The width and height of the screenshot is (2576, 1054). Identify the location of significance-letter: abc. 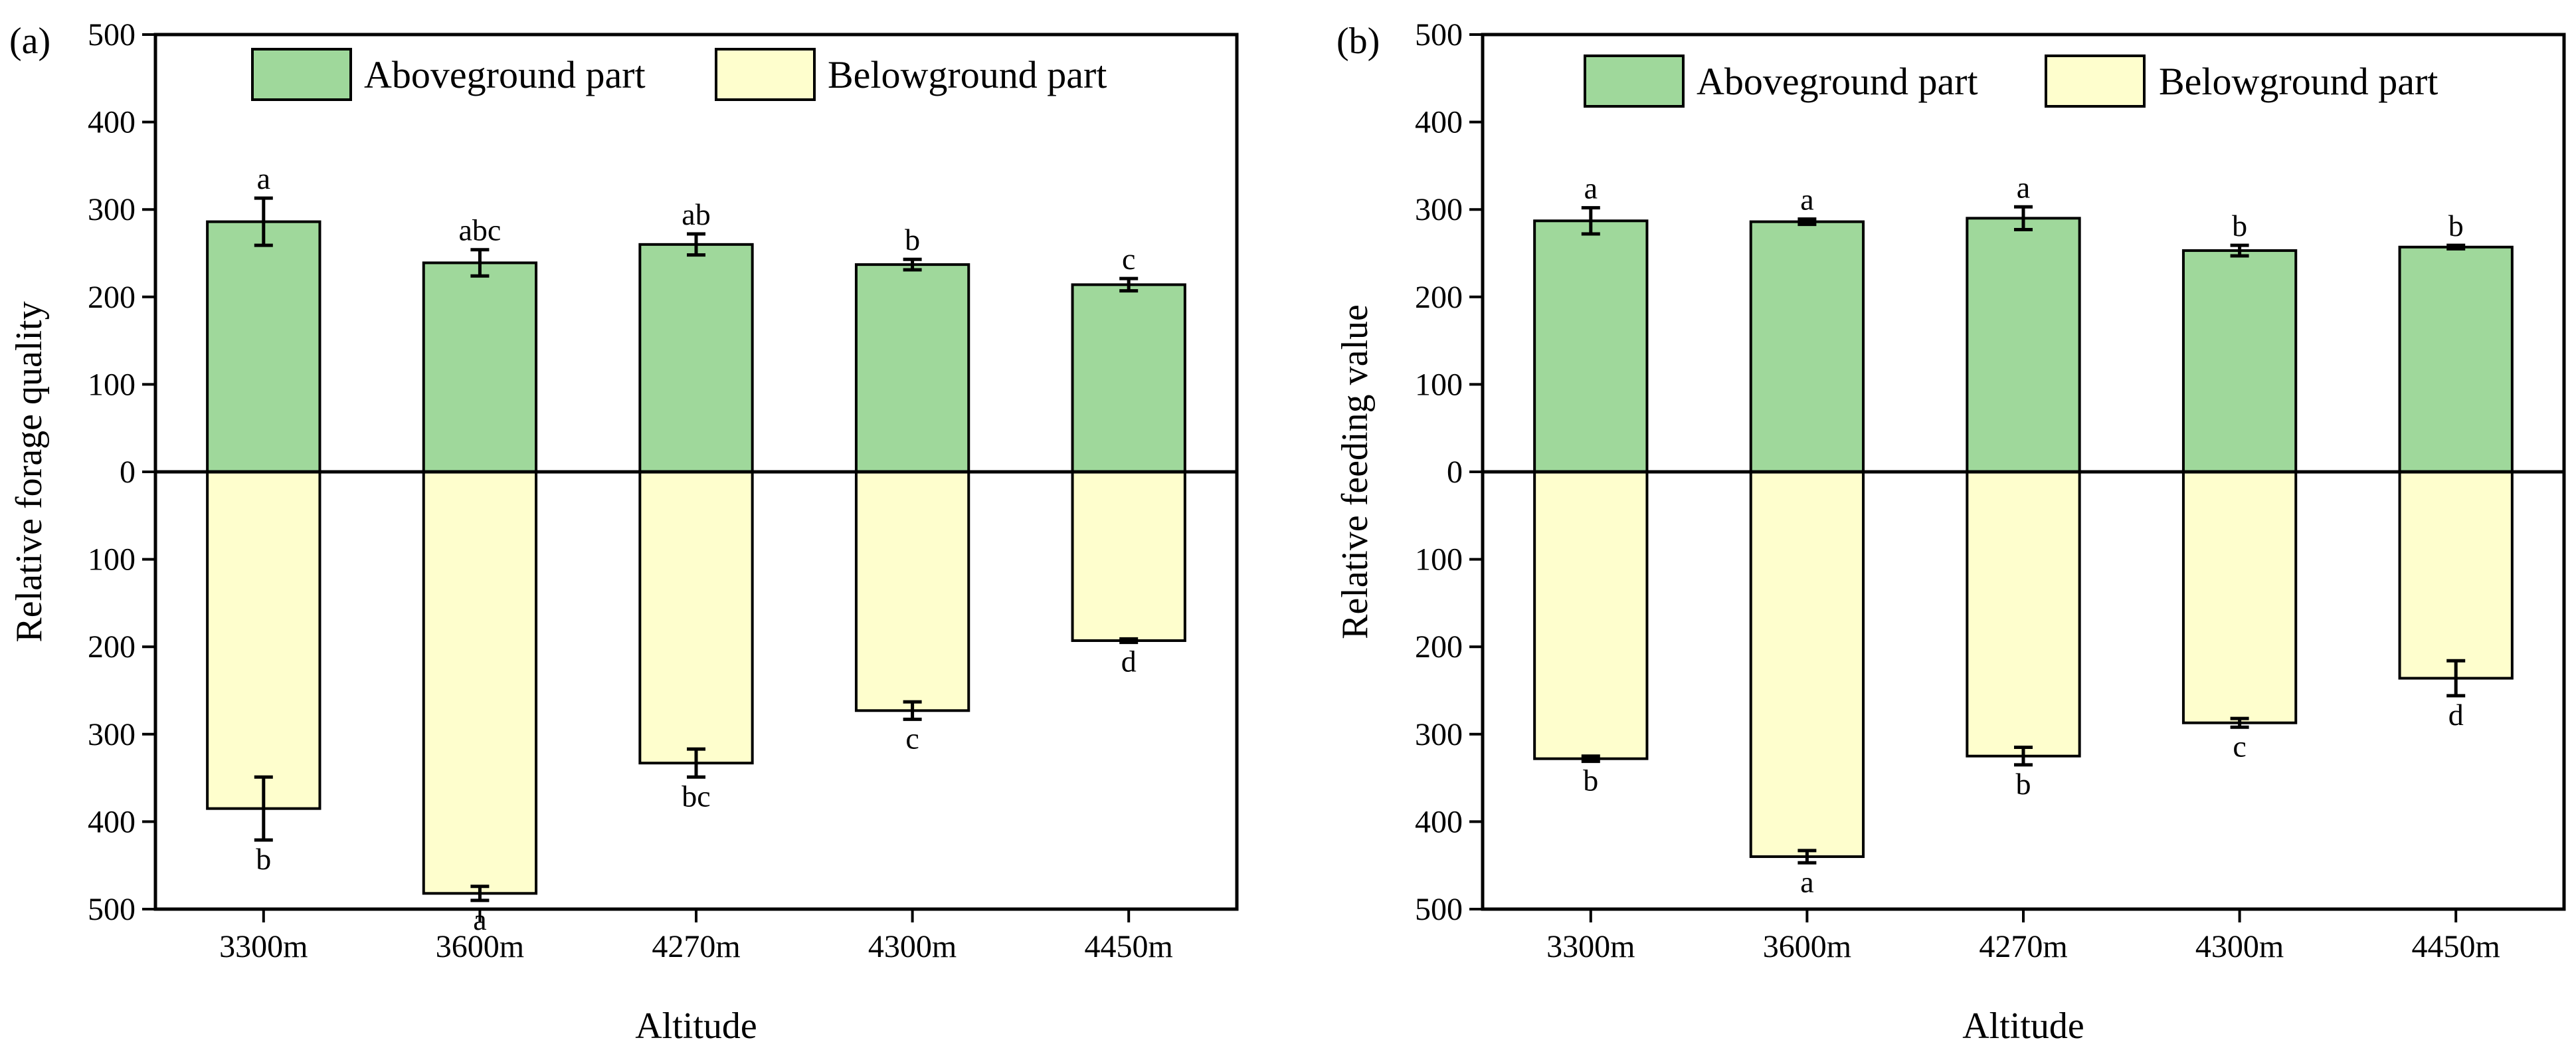
(479, 230).